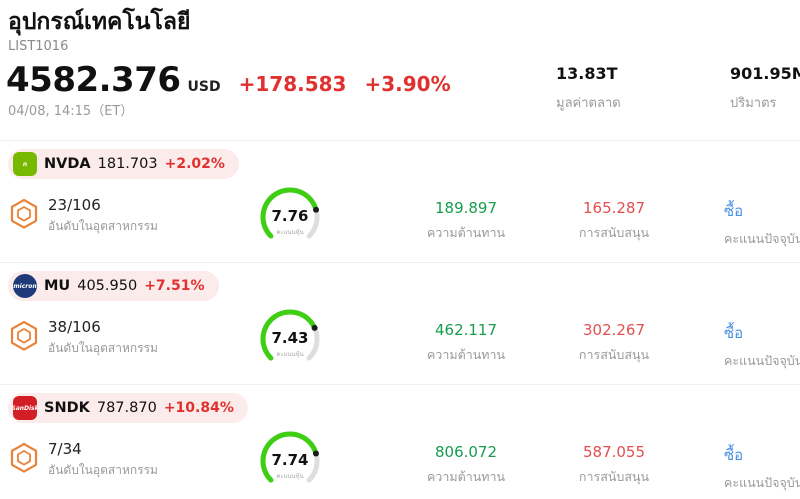  Describe the element at coordinates (107, 286) in the screenshot. I see `stock-price: 405.950` at that location.